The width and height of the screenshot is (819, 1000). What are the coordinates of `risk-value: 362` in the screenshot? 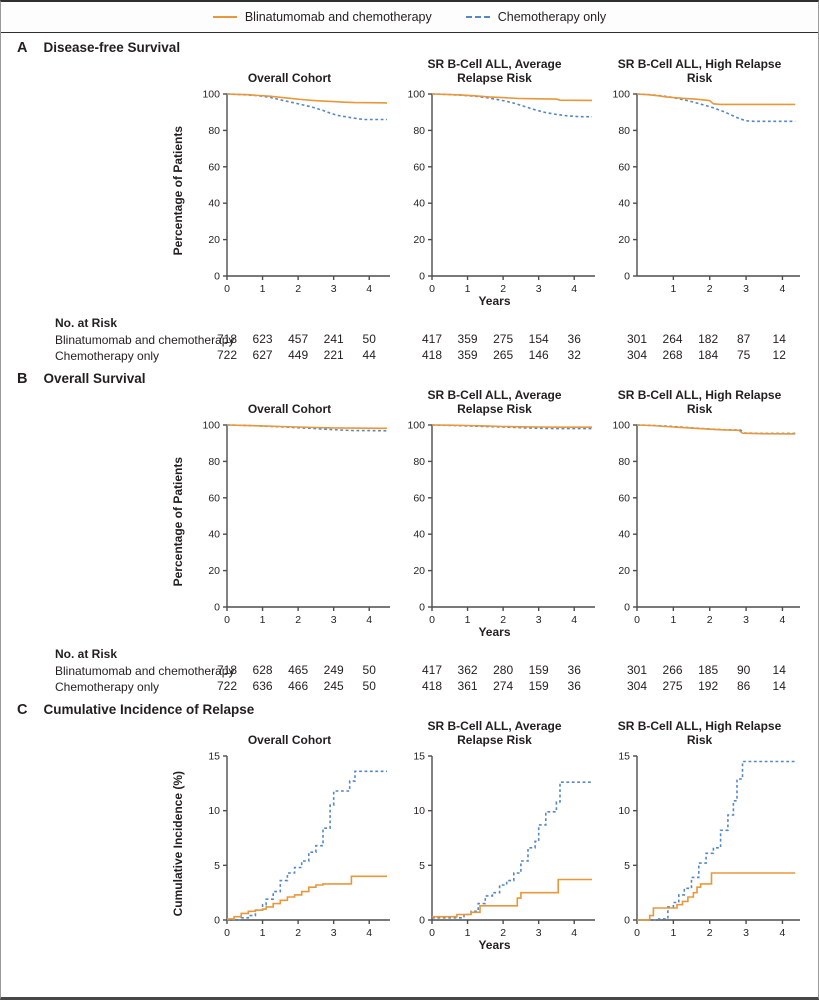 It's located at (467, 670).